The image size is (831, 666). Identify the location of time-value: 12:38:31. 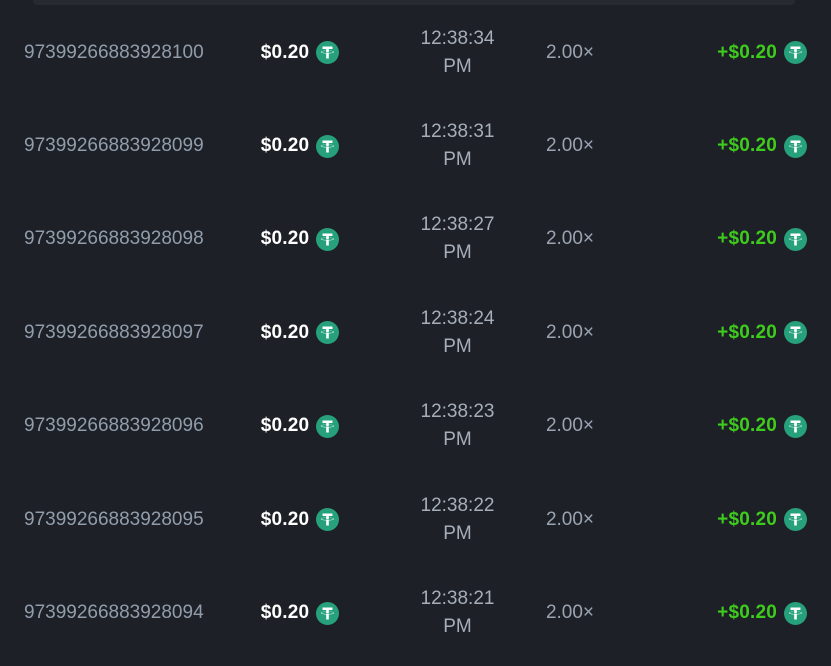
(457, 132).